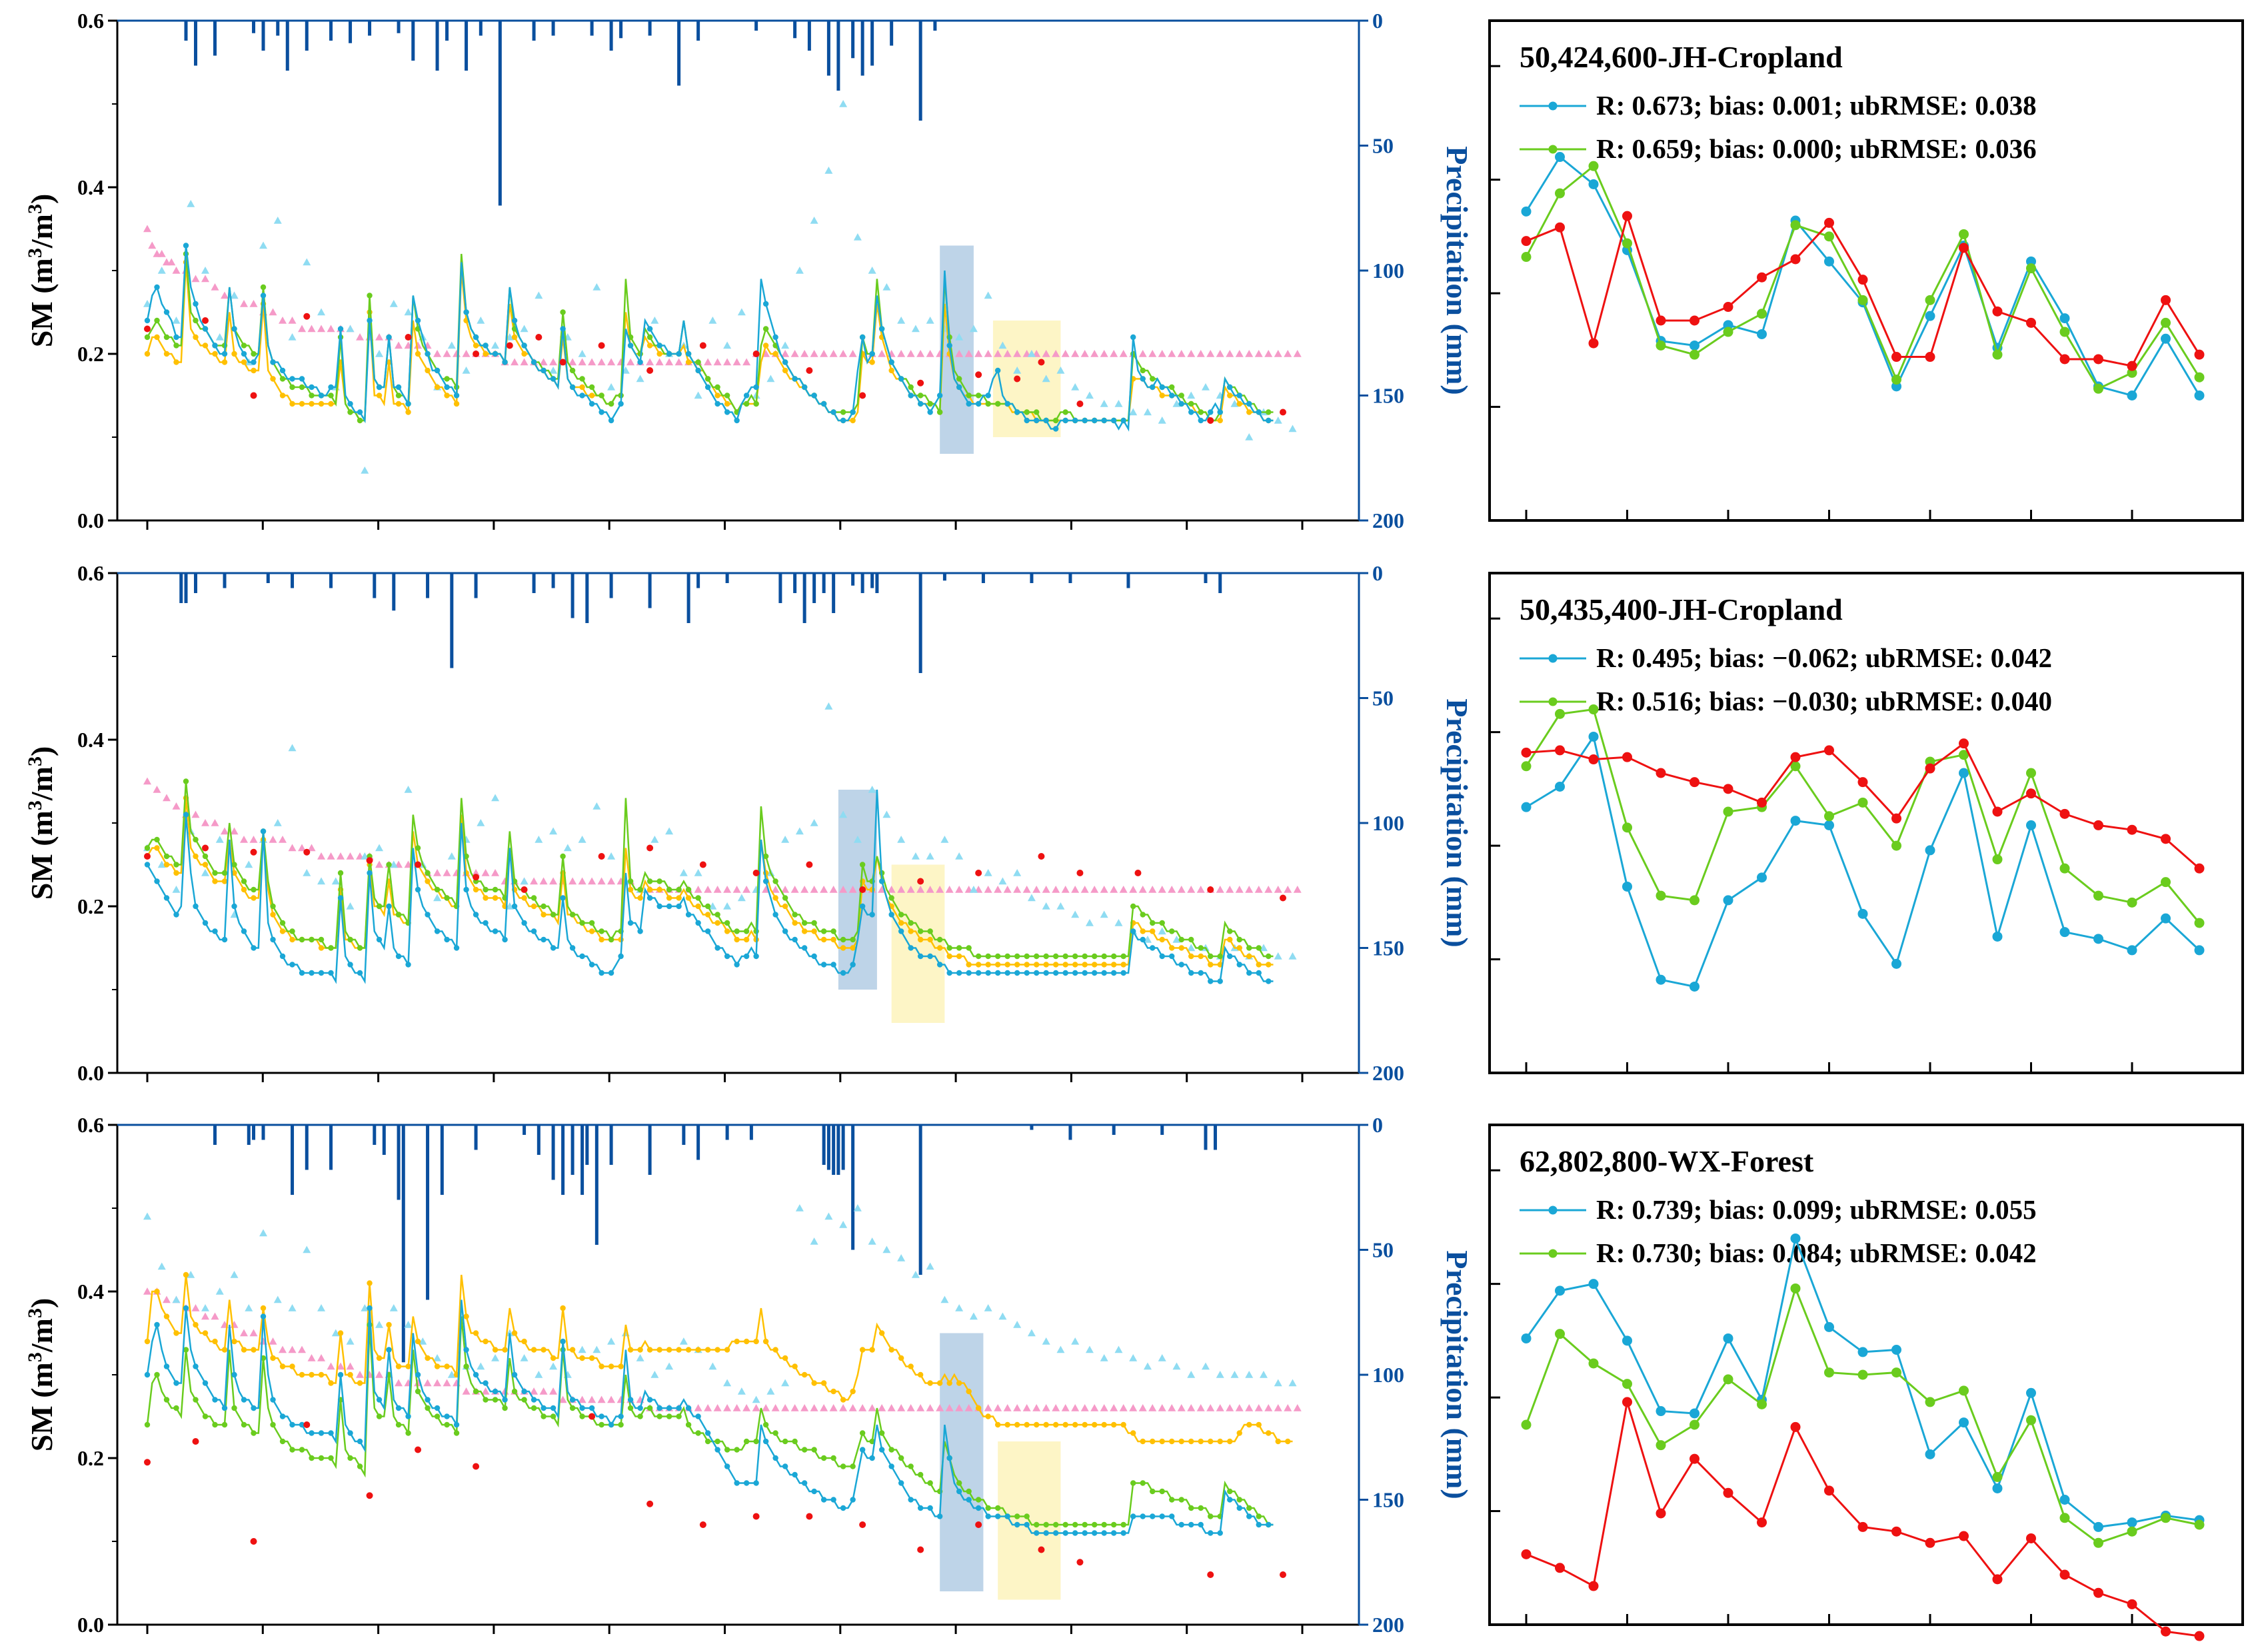  Describe the element at coordinates (91, 520) in the screenshot. I see `y-tick-label: 0.0` at that location.